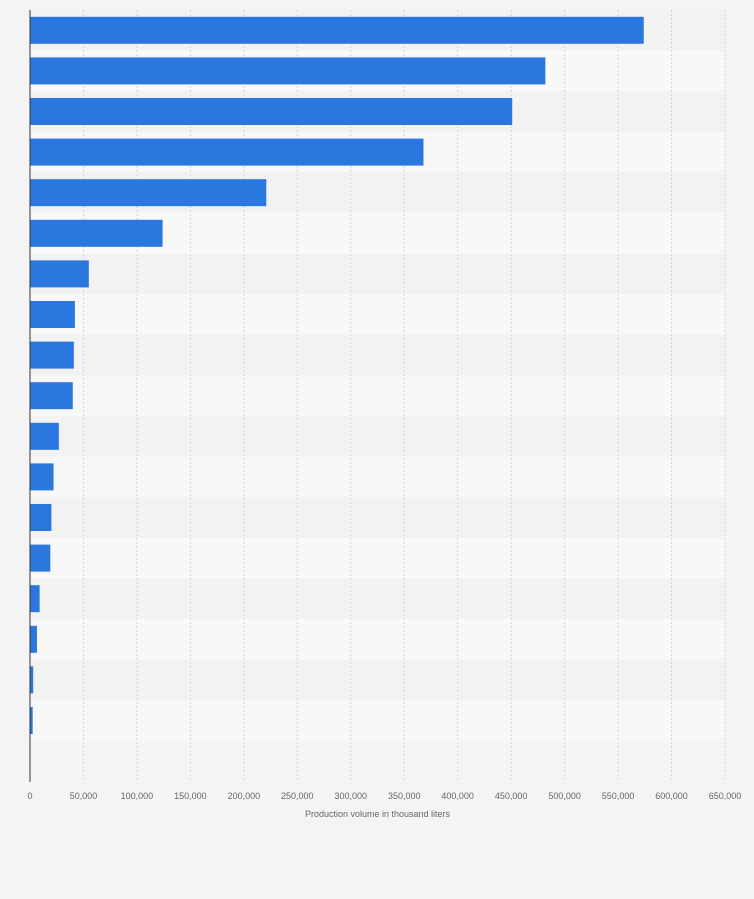 The width and height of the screenshot is (754, 899). Describe the element at coordinates (29, 796) in the screenshot. I see `x-tick-label: 0` at that location.